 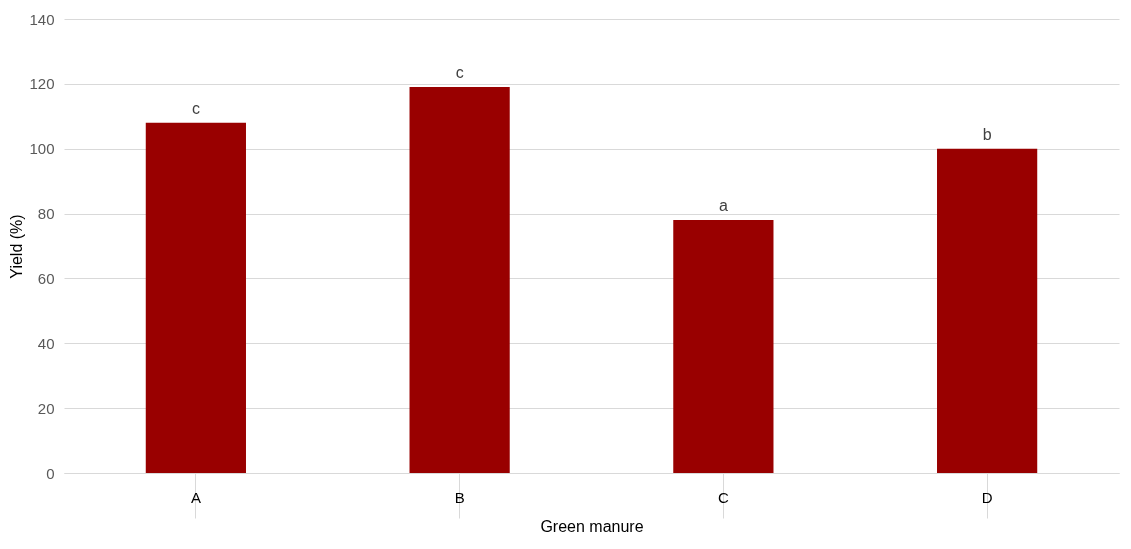 I want to click on y-tick-label: 80, so click(x=46, y=214).